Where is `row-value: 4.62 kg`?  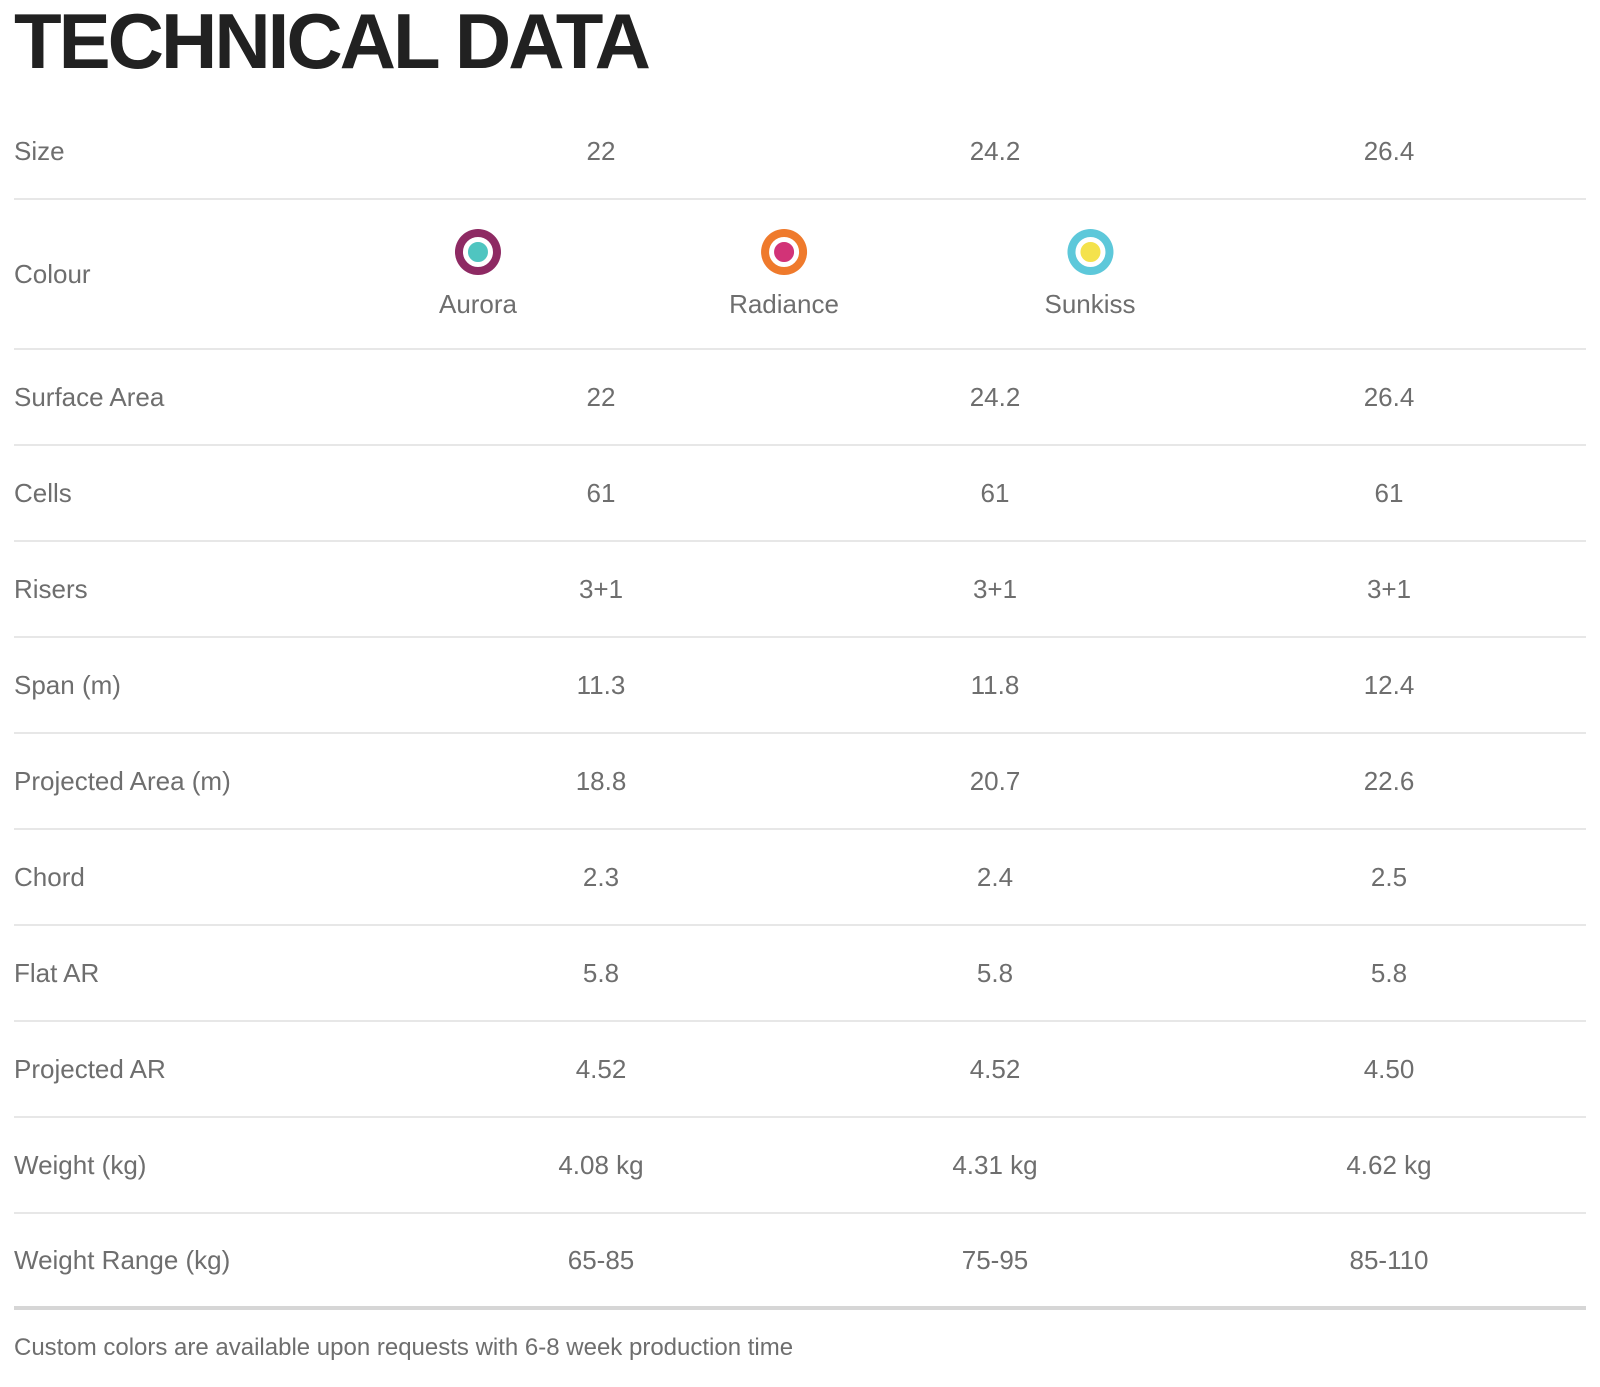
row-value: 4.62 kg is located at coordinates (1389, 1164).